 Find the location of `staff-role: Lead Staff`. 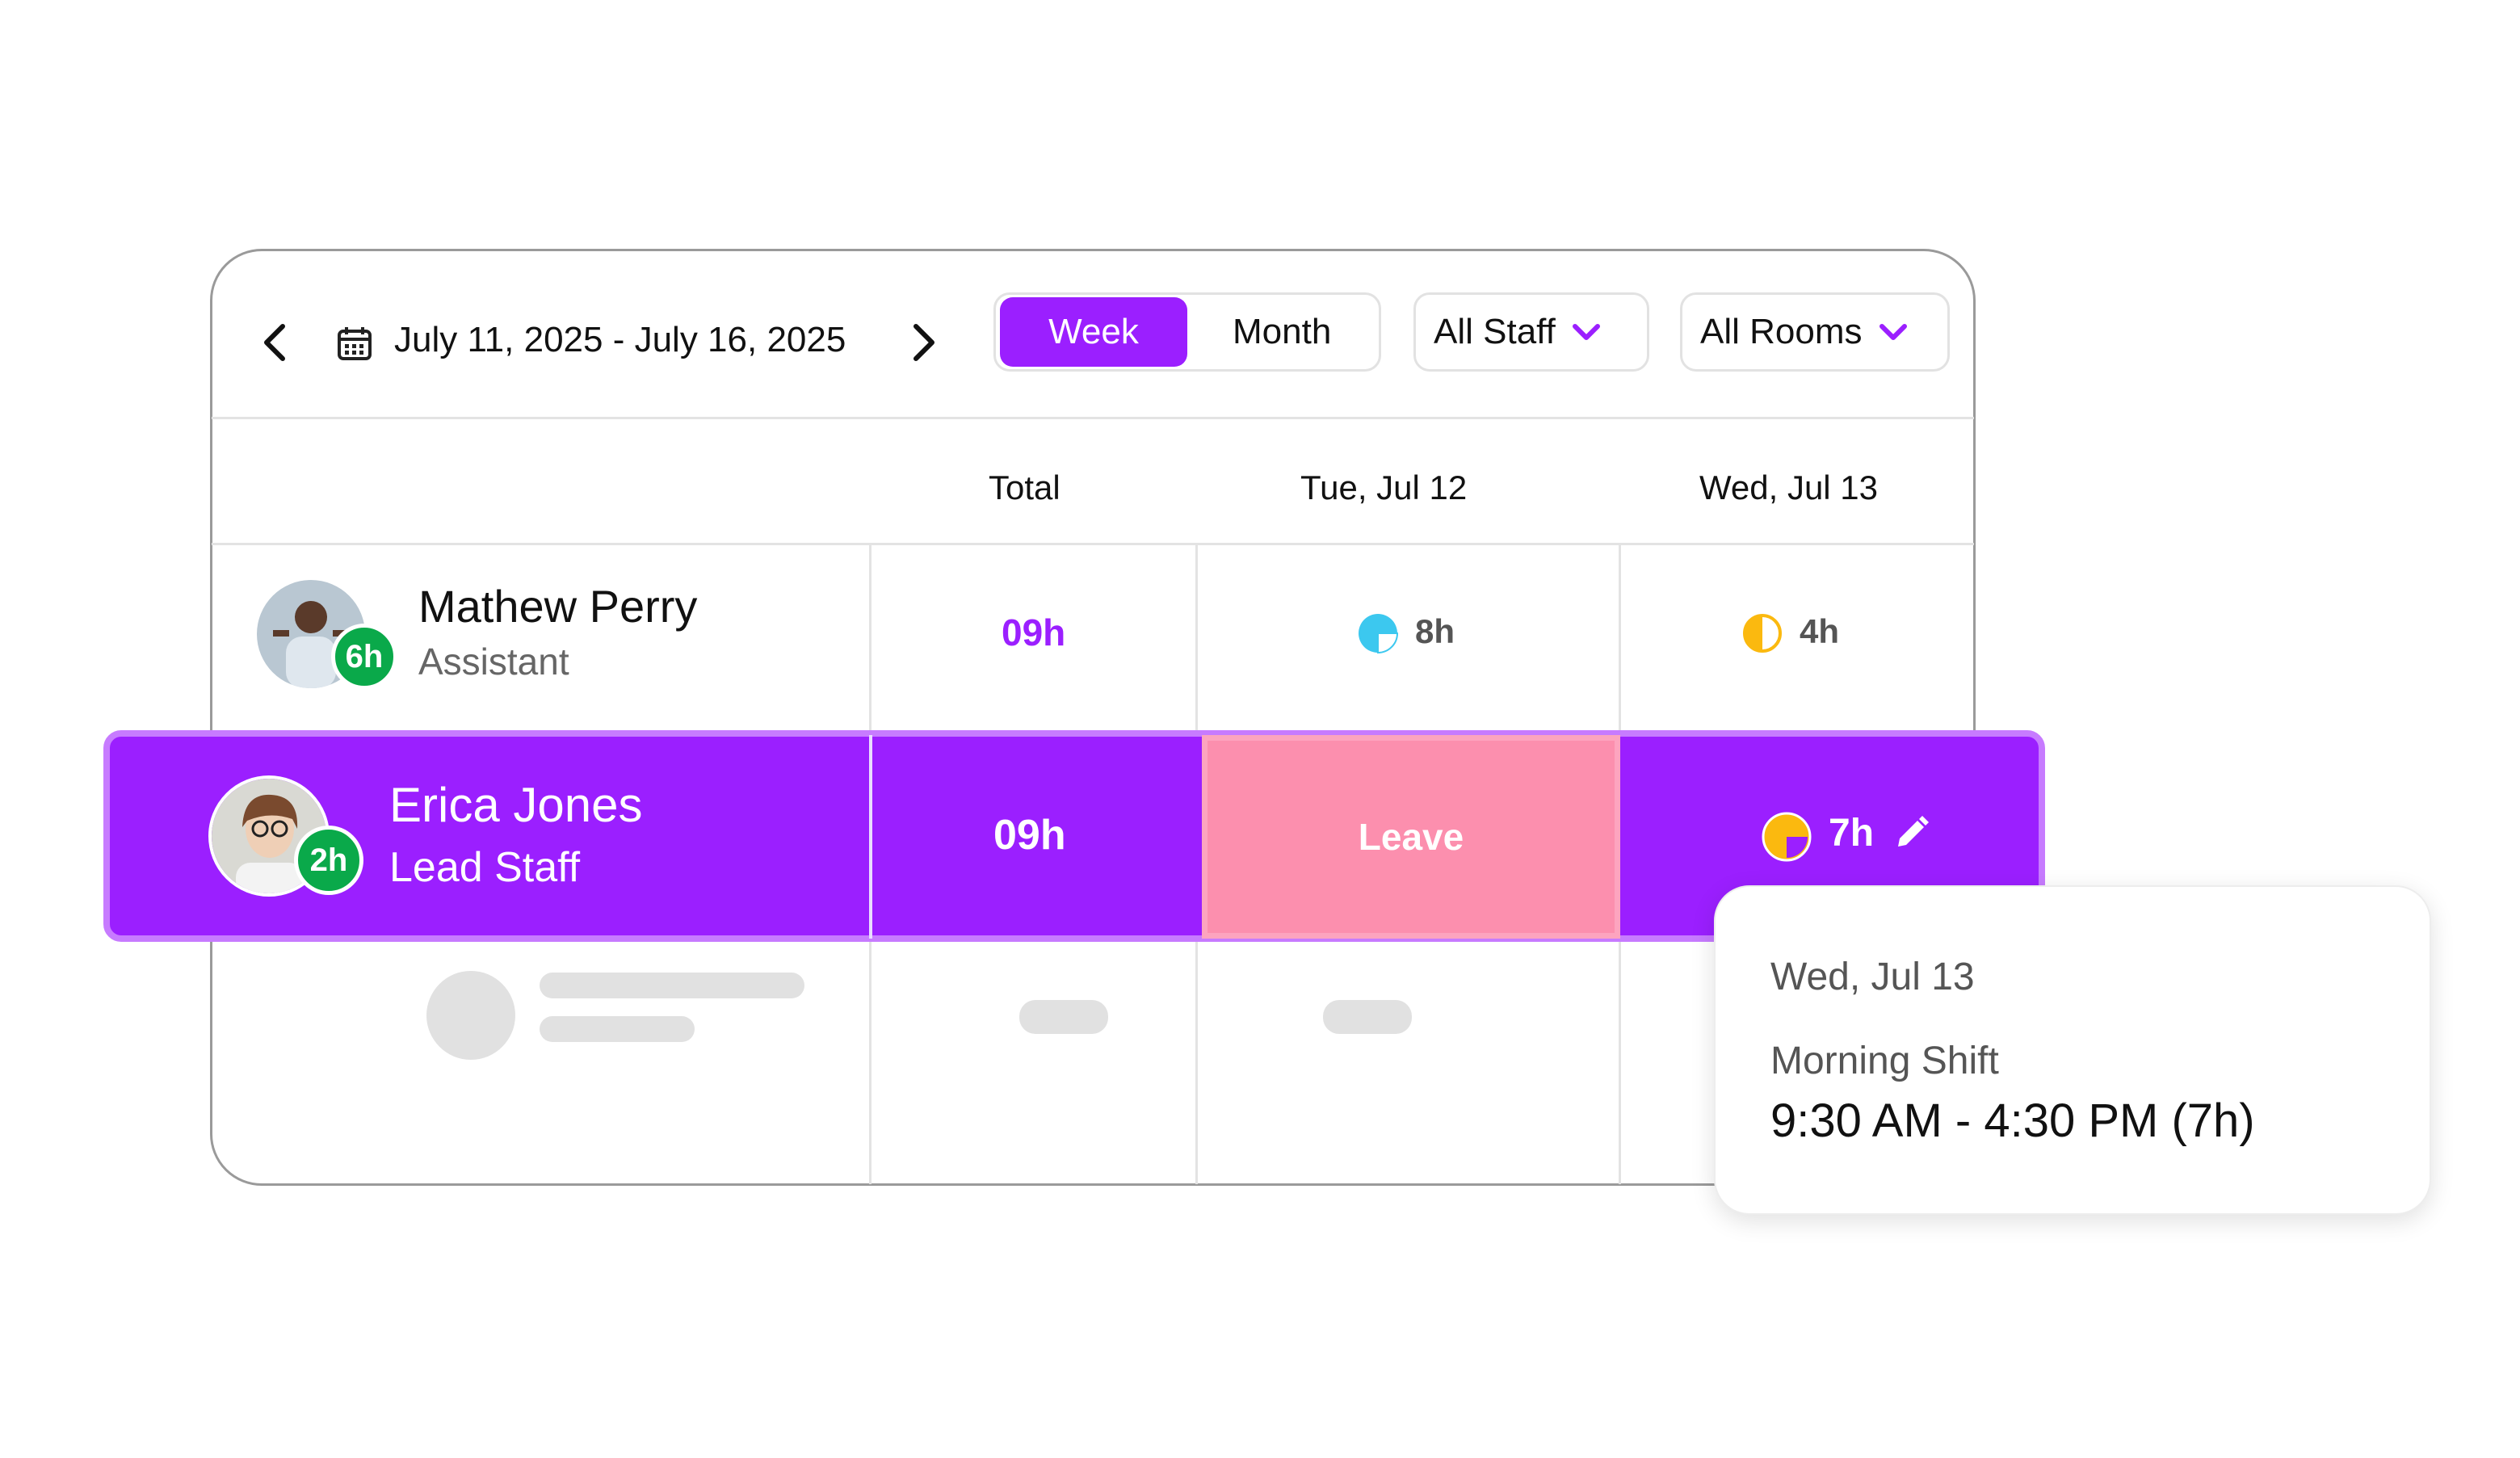

staff-role: Lead Staff is located at coordinates (485, 868).